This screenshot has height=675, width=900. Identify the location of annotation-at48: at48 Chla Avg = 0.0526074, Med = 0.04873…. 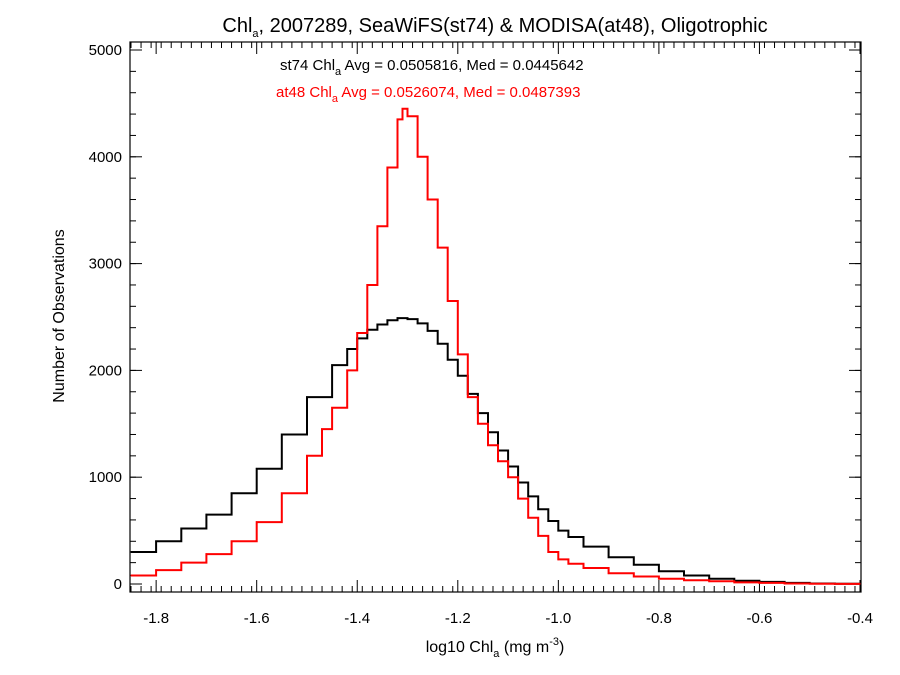
(428, 94).